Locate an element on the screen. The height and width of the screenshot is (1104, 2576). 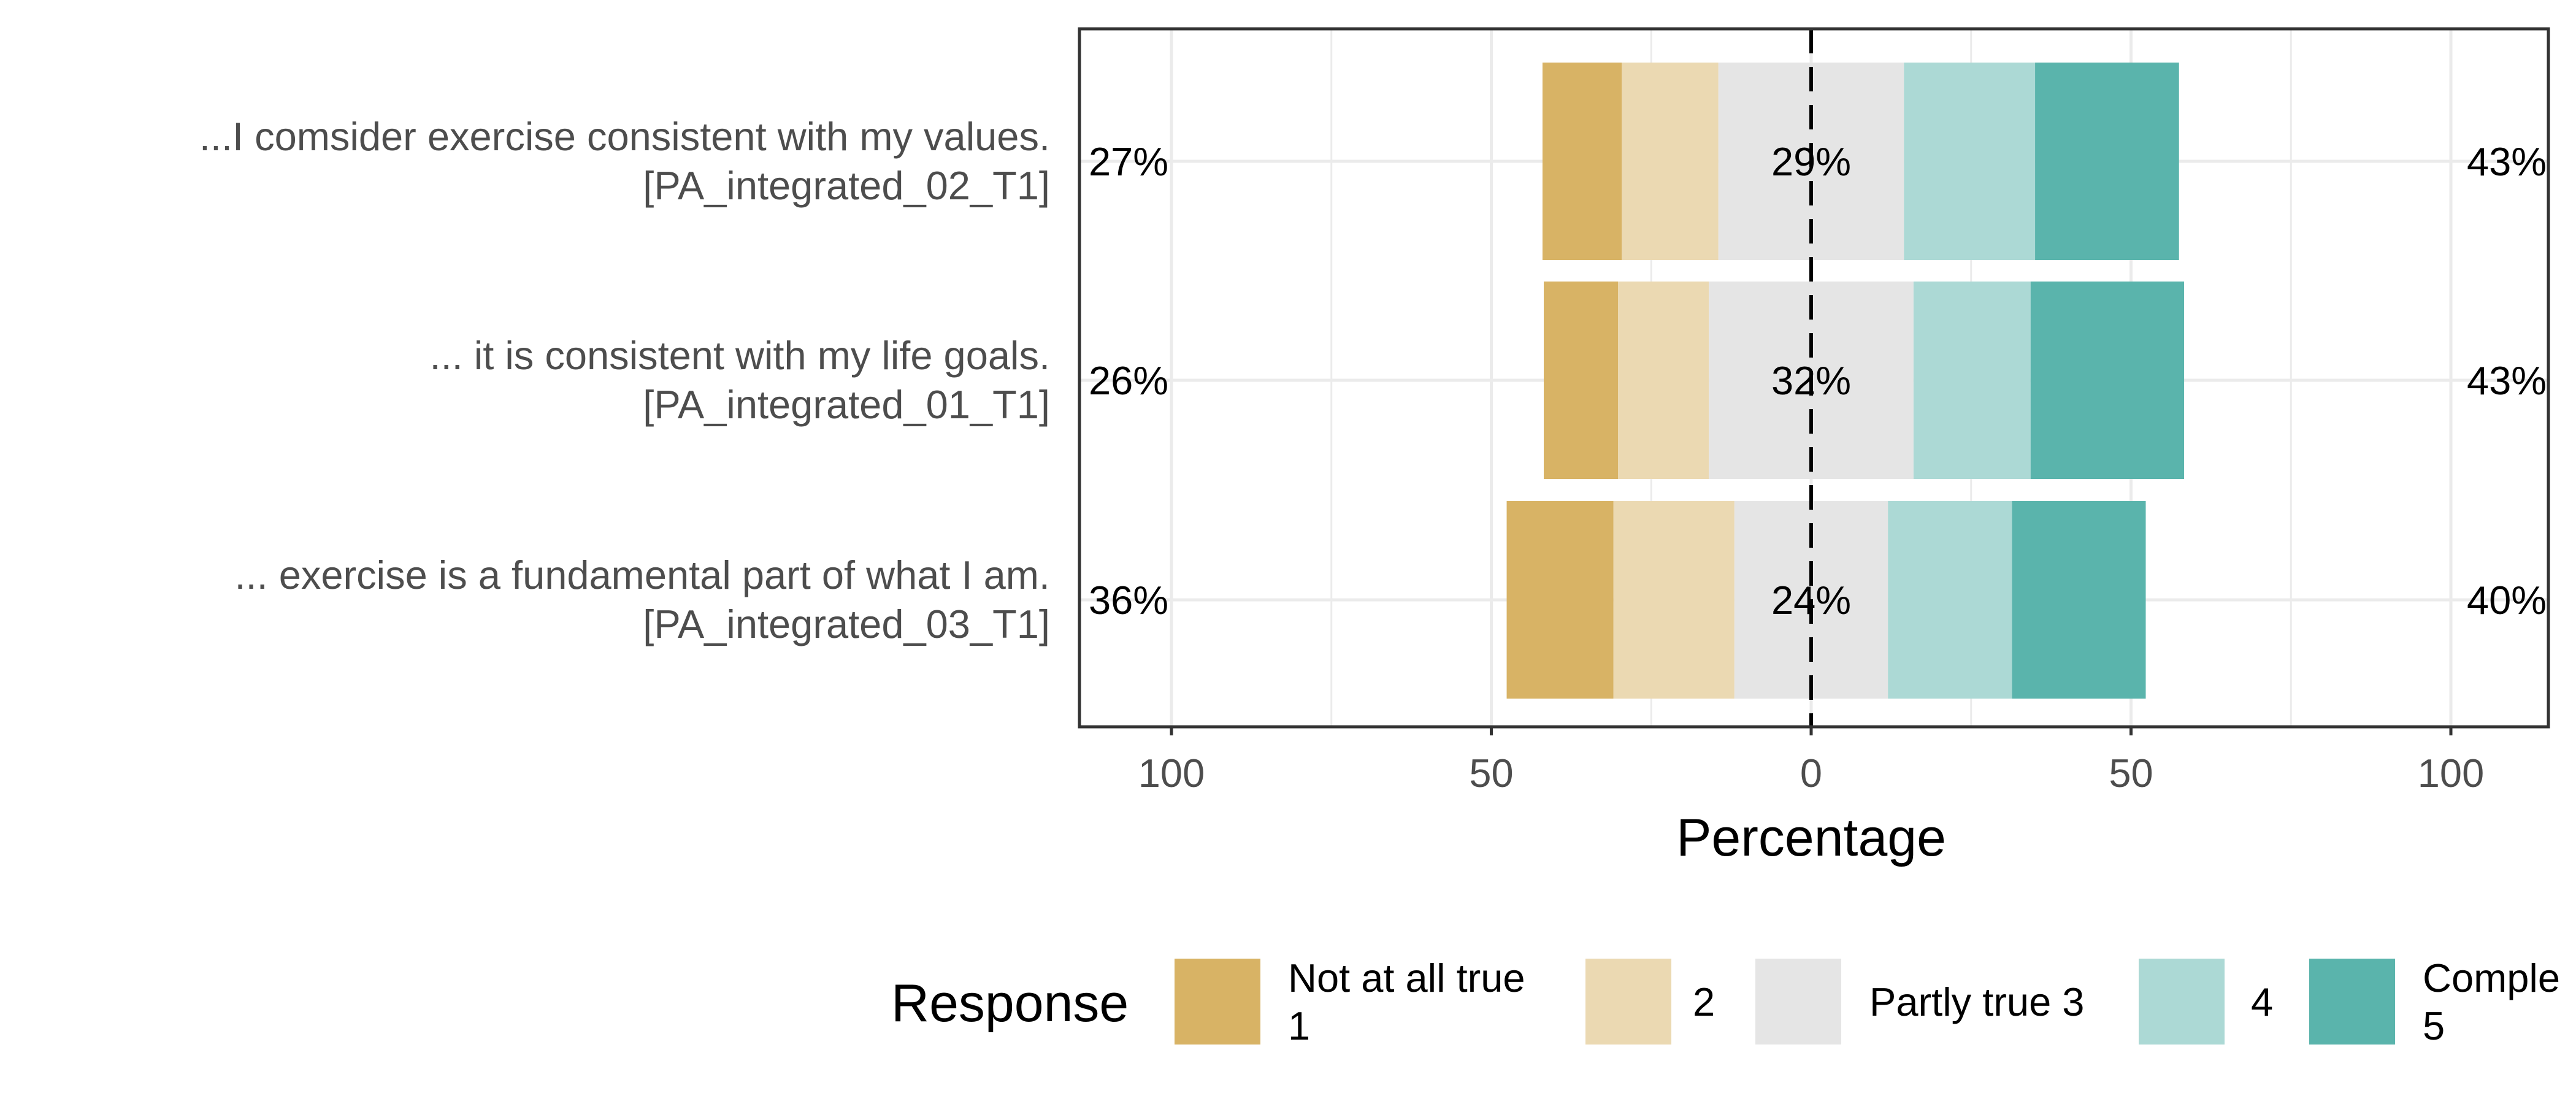
x-axis-title: Percentage is located at coordinates (1811, 837).